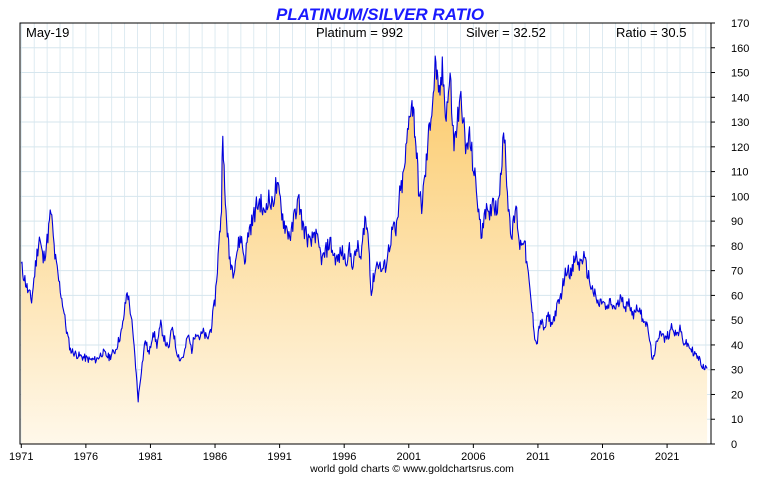 Image resolution: width=760 pixels, height=480 pixels. Describe the element at coordinates (737, 272) in the screenshot. I see `y-tick-label: 70` at that location.